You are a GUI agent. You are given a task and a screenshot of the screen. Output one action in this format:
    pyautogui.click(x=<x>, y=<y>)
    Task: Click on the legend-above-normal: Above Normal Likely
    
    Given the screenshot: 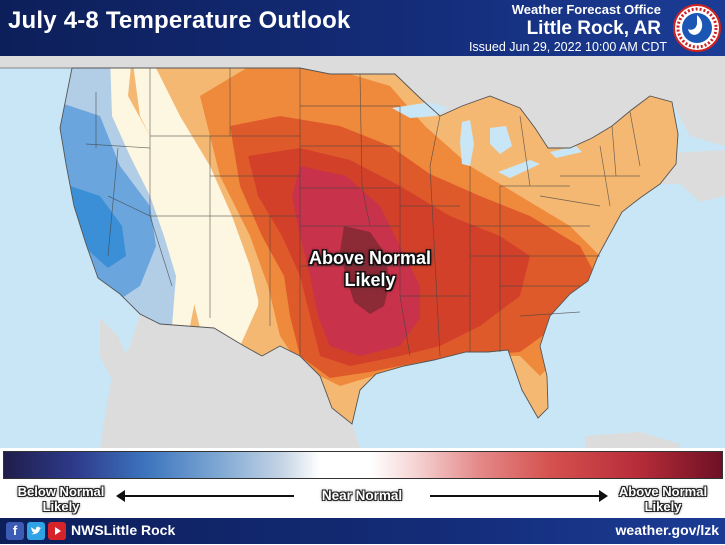 What is the action you would take?
    pyautogui.click(x=663, y=499)
    